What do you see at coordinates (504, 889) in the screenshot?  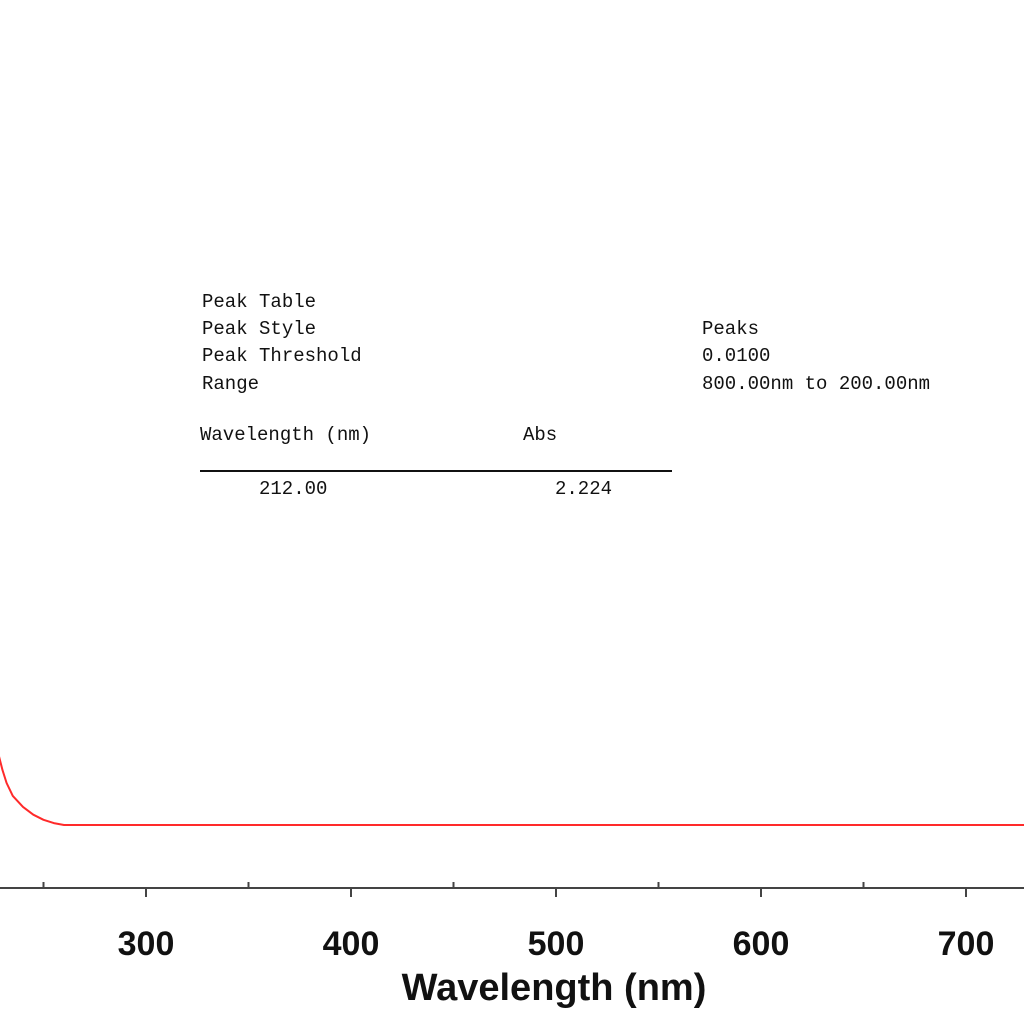 I see `x-axis-ticks` at bounding box center [504, 889].